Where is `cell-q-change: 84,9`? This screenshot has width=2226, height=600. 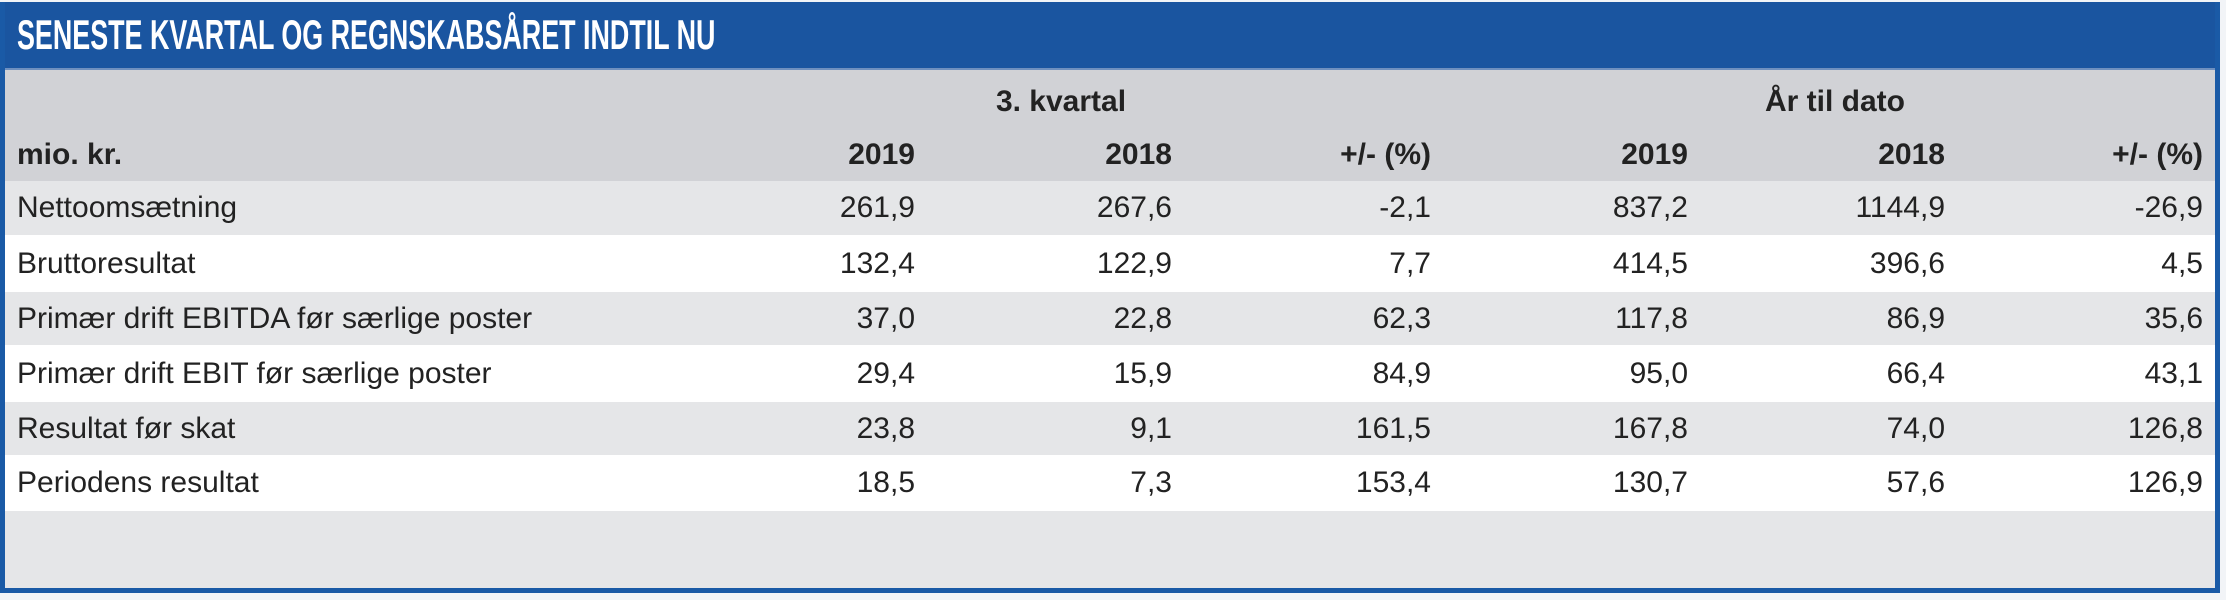 cell-q-change: 84,9 is located at coordinates (1401, 373).